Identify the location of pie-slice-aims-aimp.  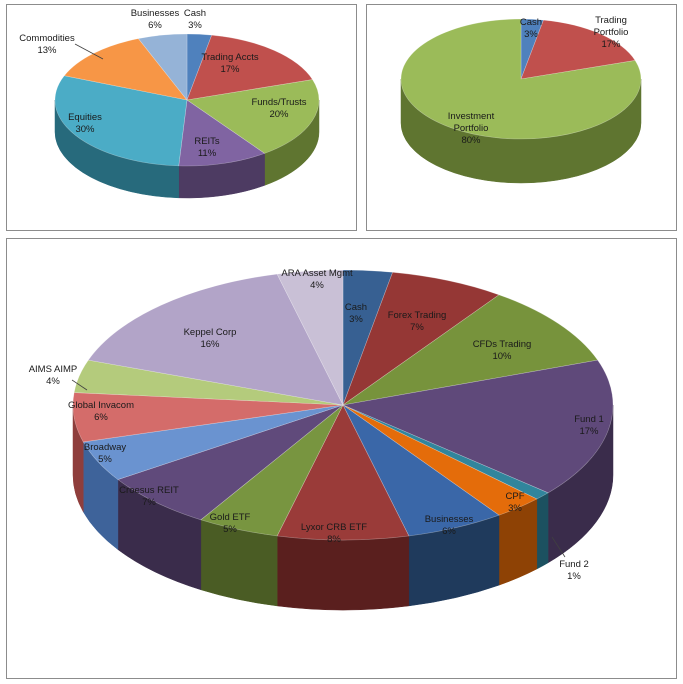
(208, 382).